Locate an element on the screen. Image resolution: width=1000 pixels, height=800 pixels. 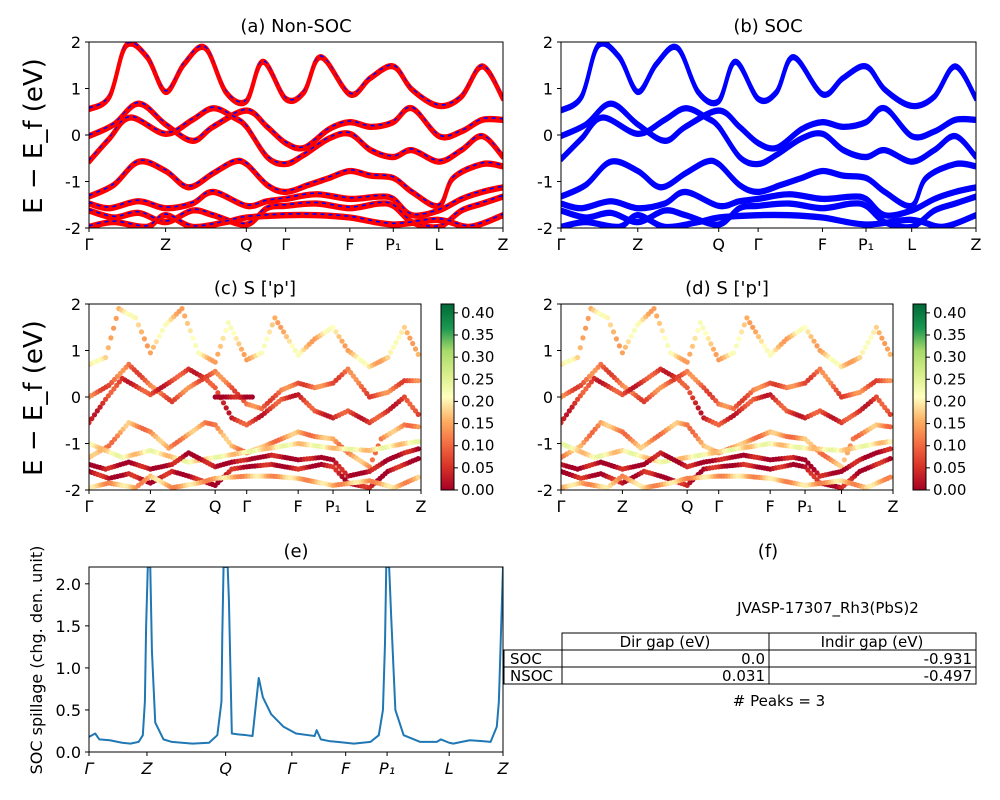
nsoc-indir-gap: -0.497 is located at coordinates (948, 676).